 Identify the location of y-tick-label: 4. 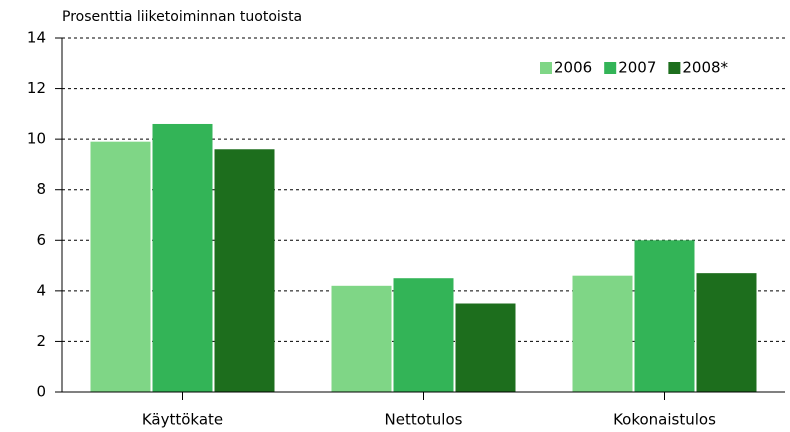
(41, 290).